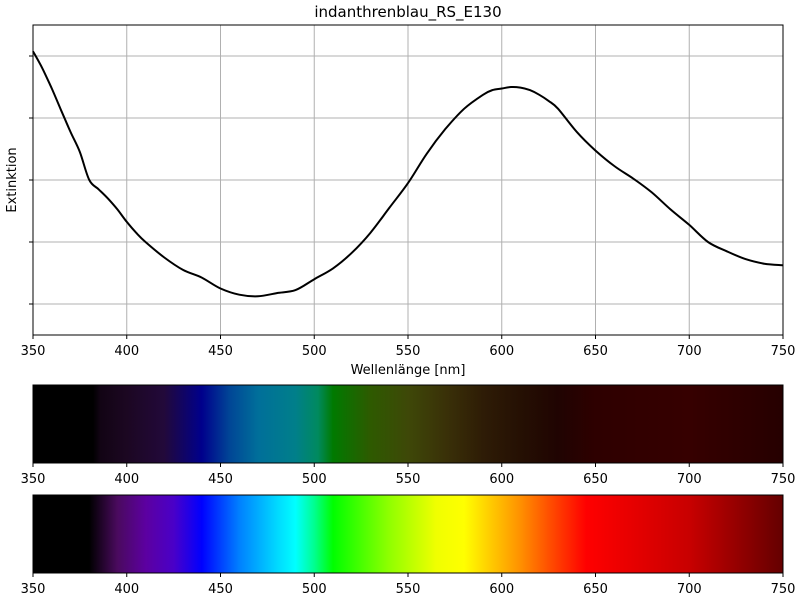 The image size is (800, 600). What do you see at coordinates (31, 180) in the screenshot?
I see `y-axis` at bounding box center [31, 180].